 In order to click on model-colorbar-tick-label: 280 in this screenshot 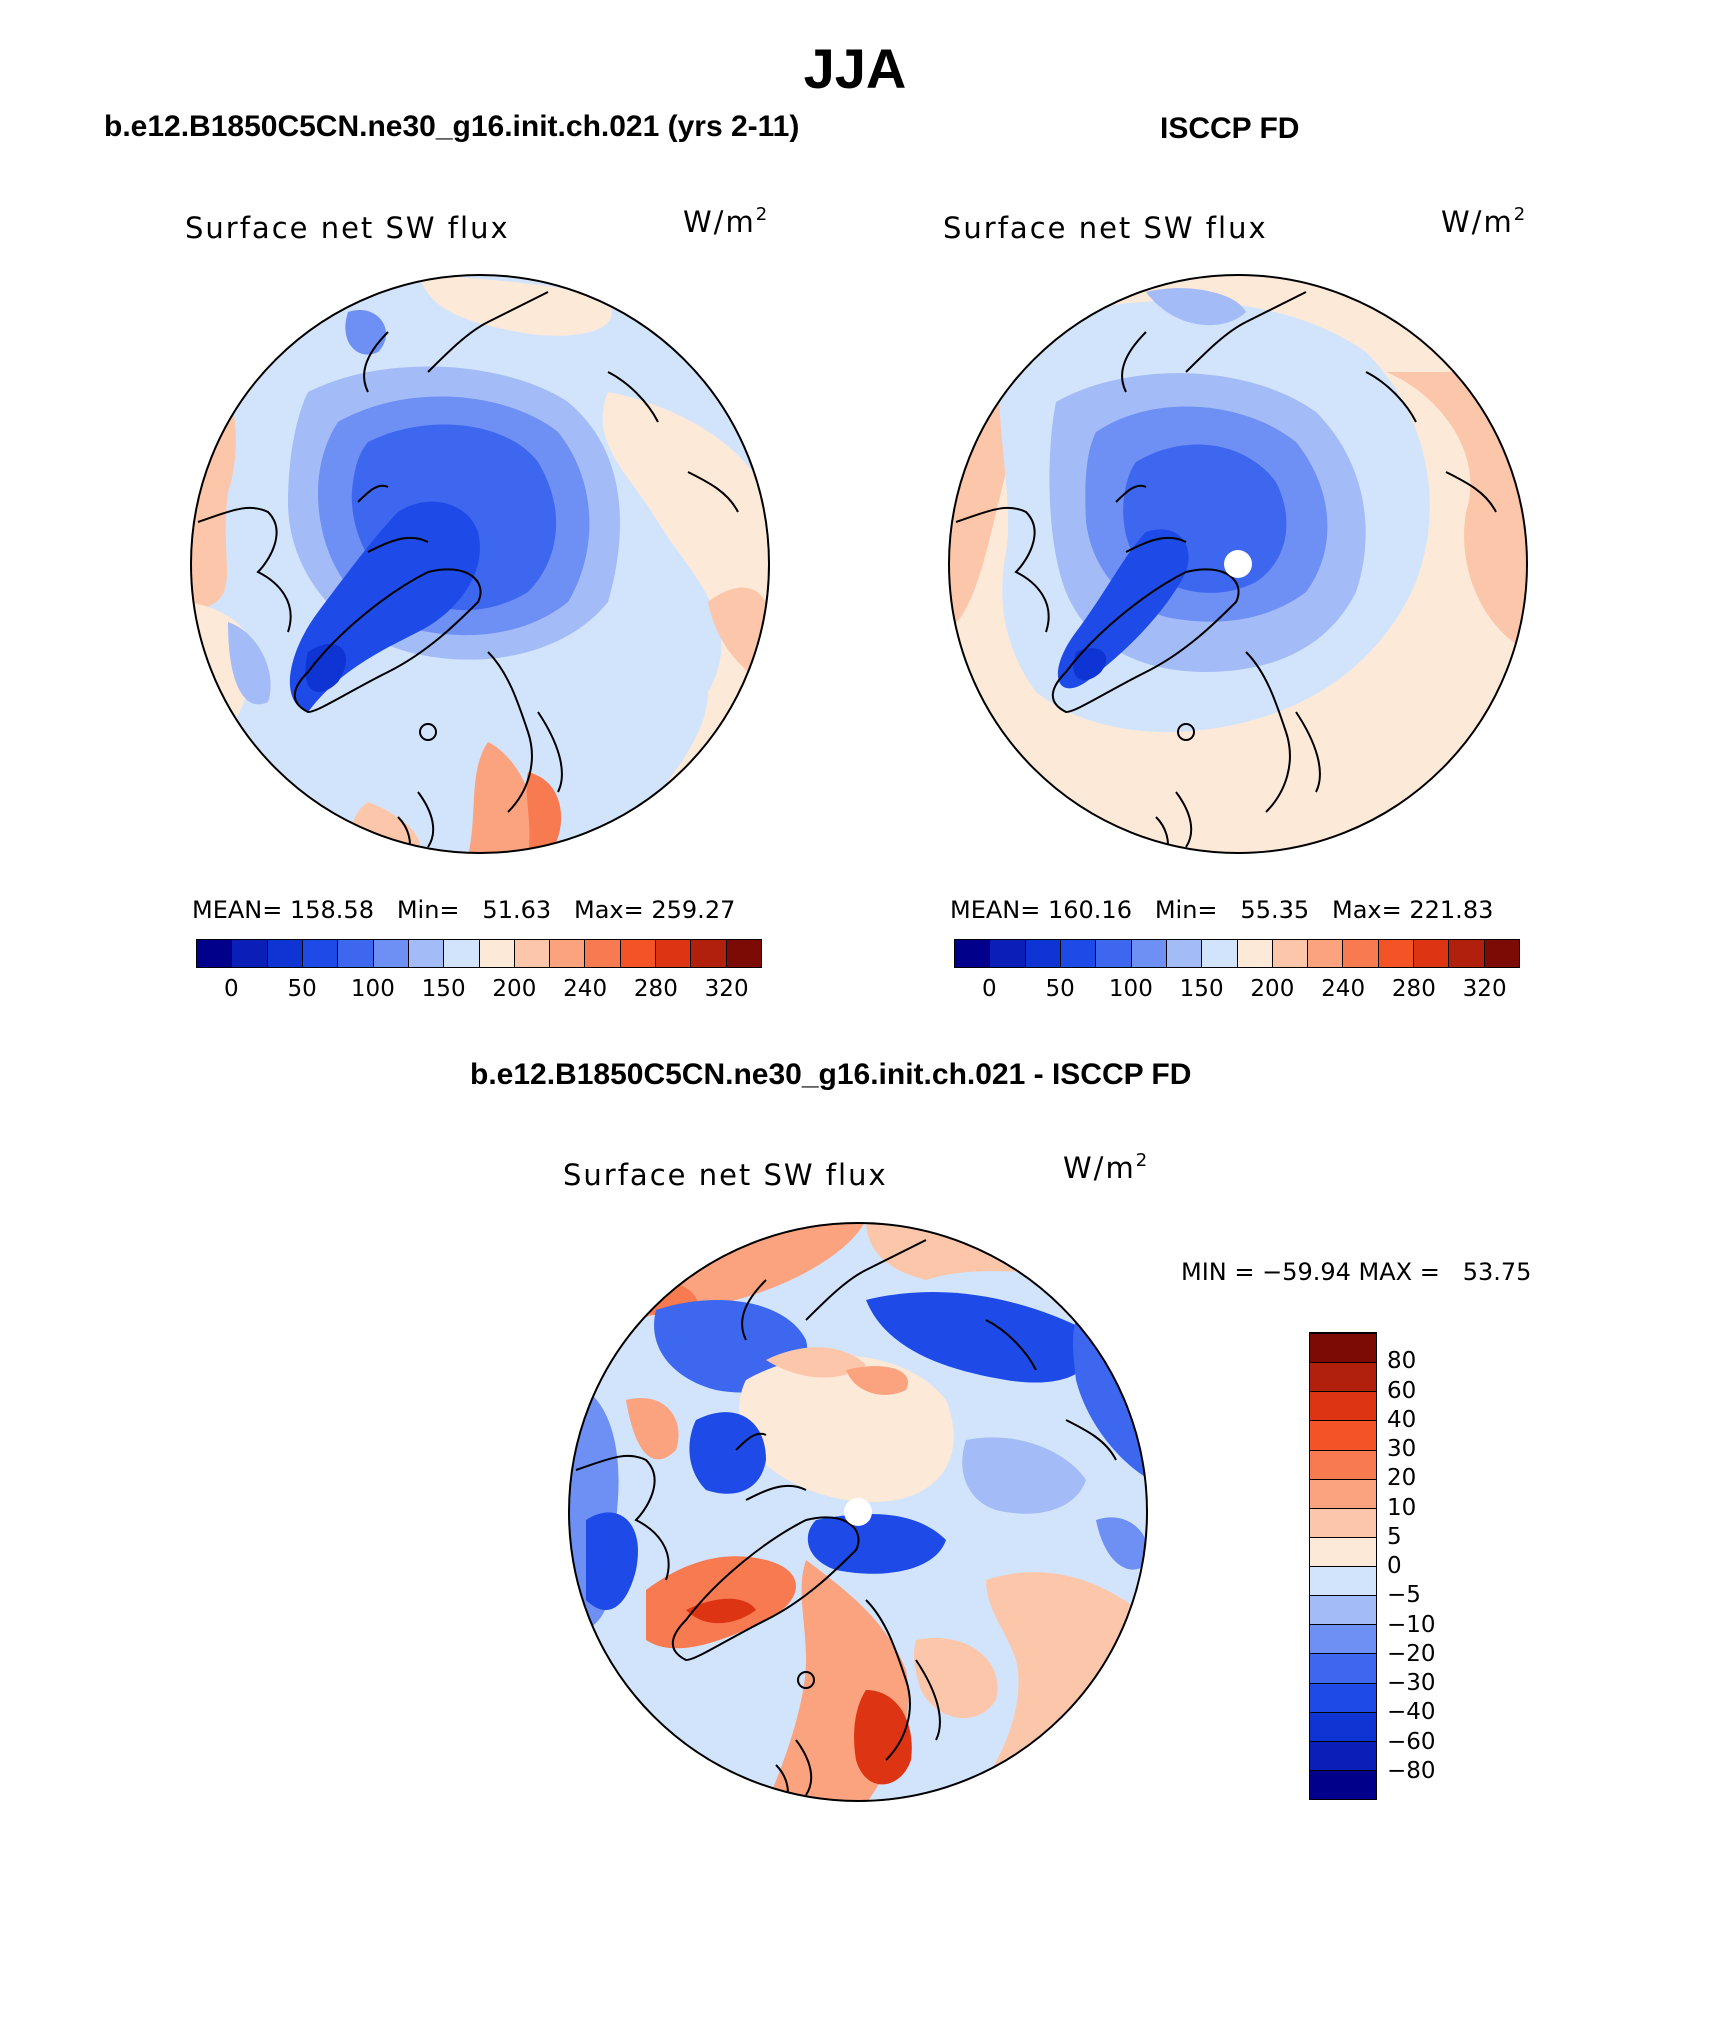, I will do `click(655, 989)`.